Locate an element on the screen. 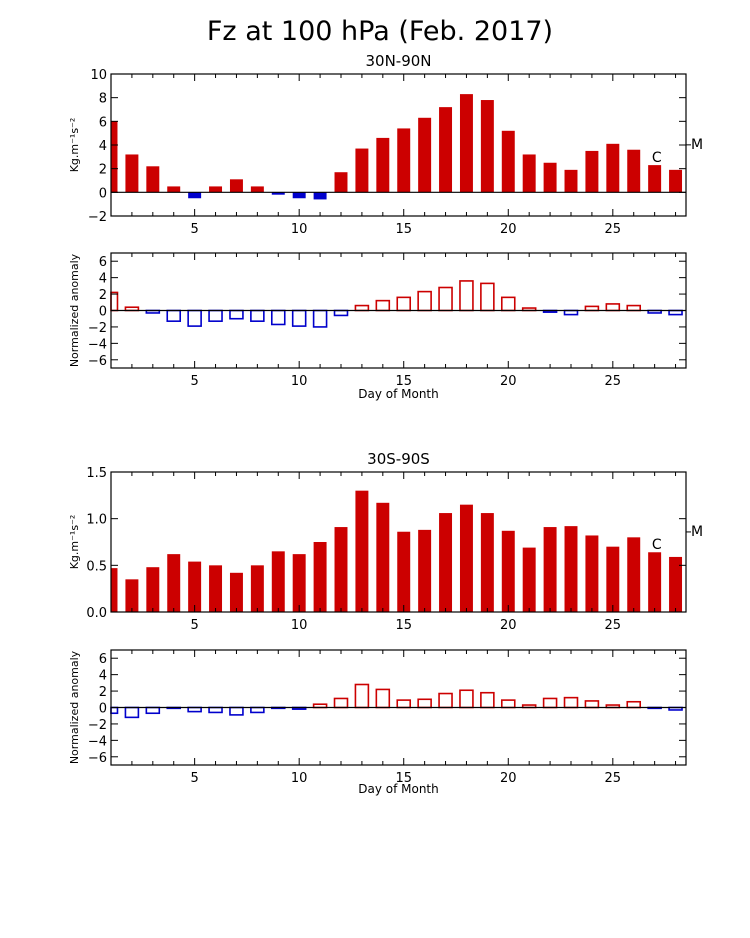 Image resolution: width=750 pixels, height=938 pixels. panel-title: 30N-90N is located at coordinates (398, 61).